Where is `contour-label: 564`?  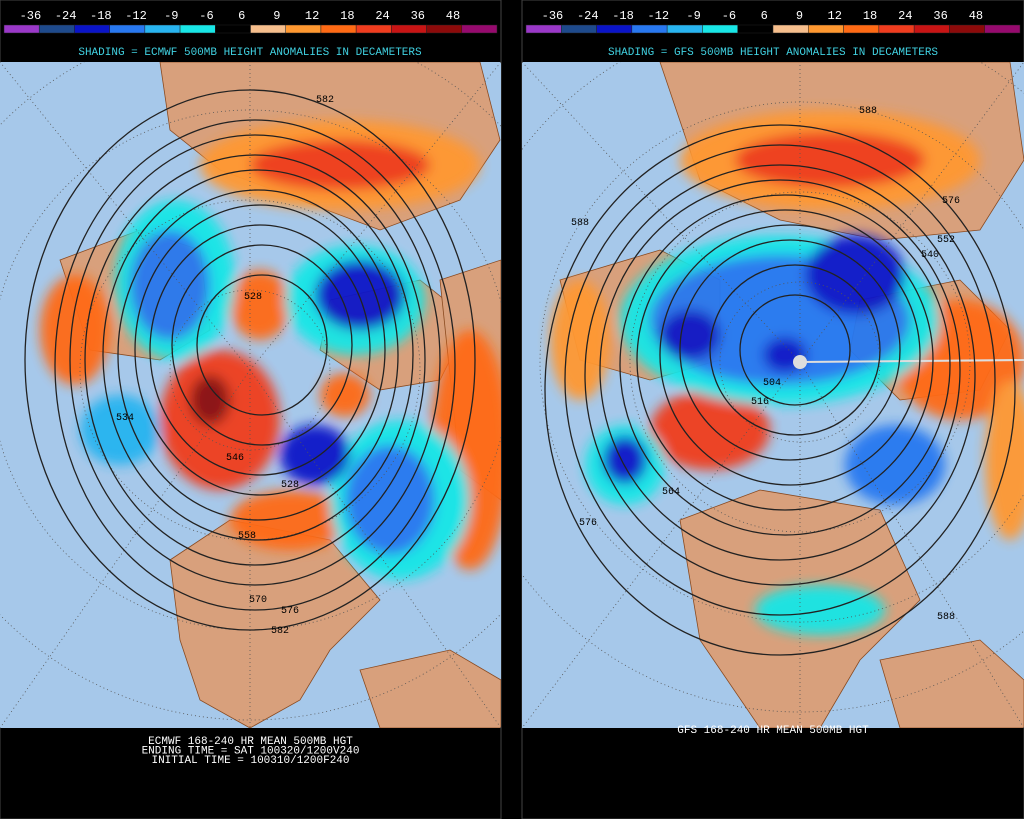
contour-label: 564 is located at coordinates (671, 492).